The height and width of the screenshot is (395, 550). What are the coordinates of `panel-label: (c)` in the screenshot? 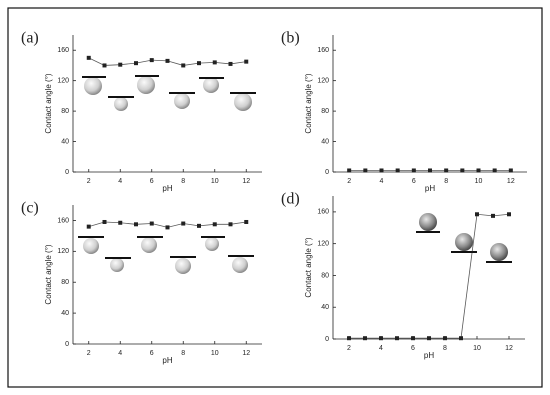 It's located at (30, 208).